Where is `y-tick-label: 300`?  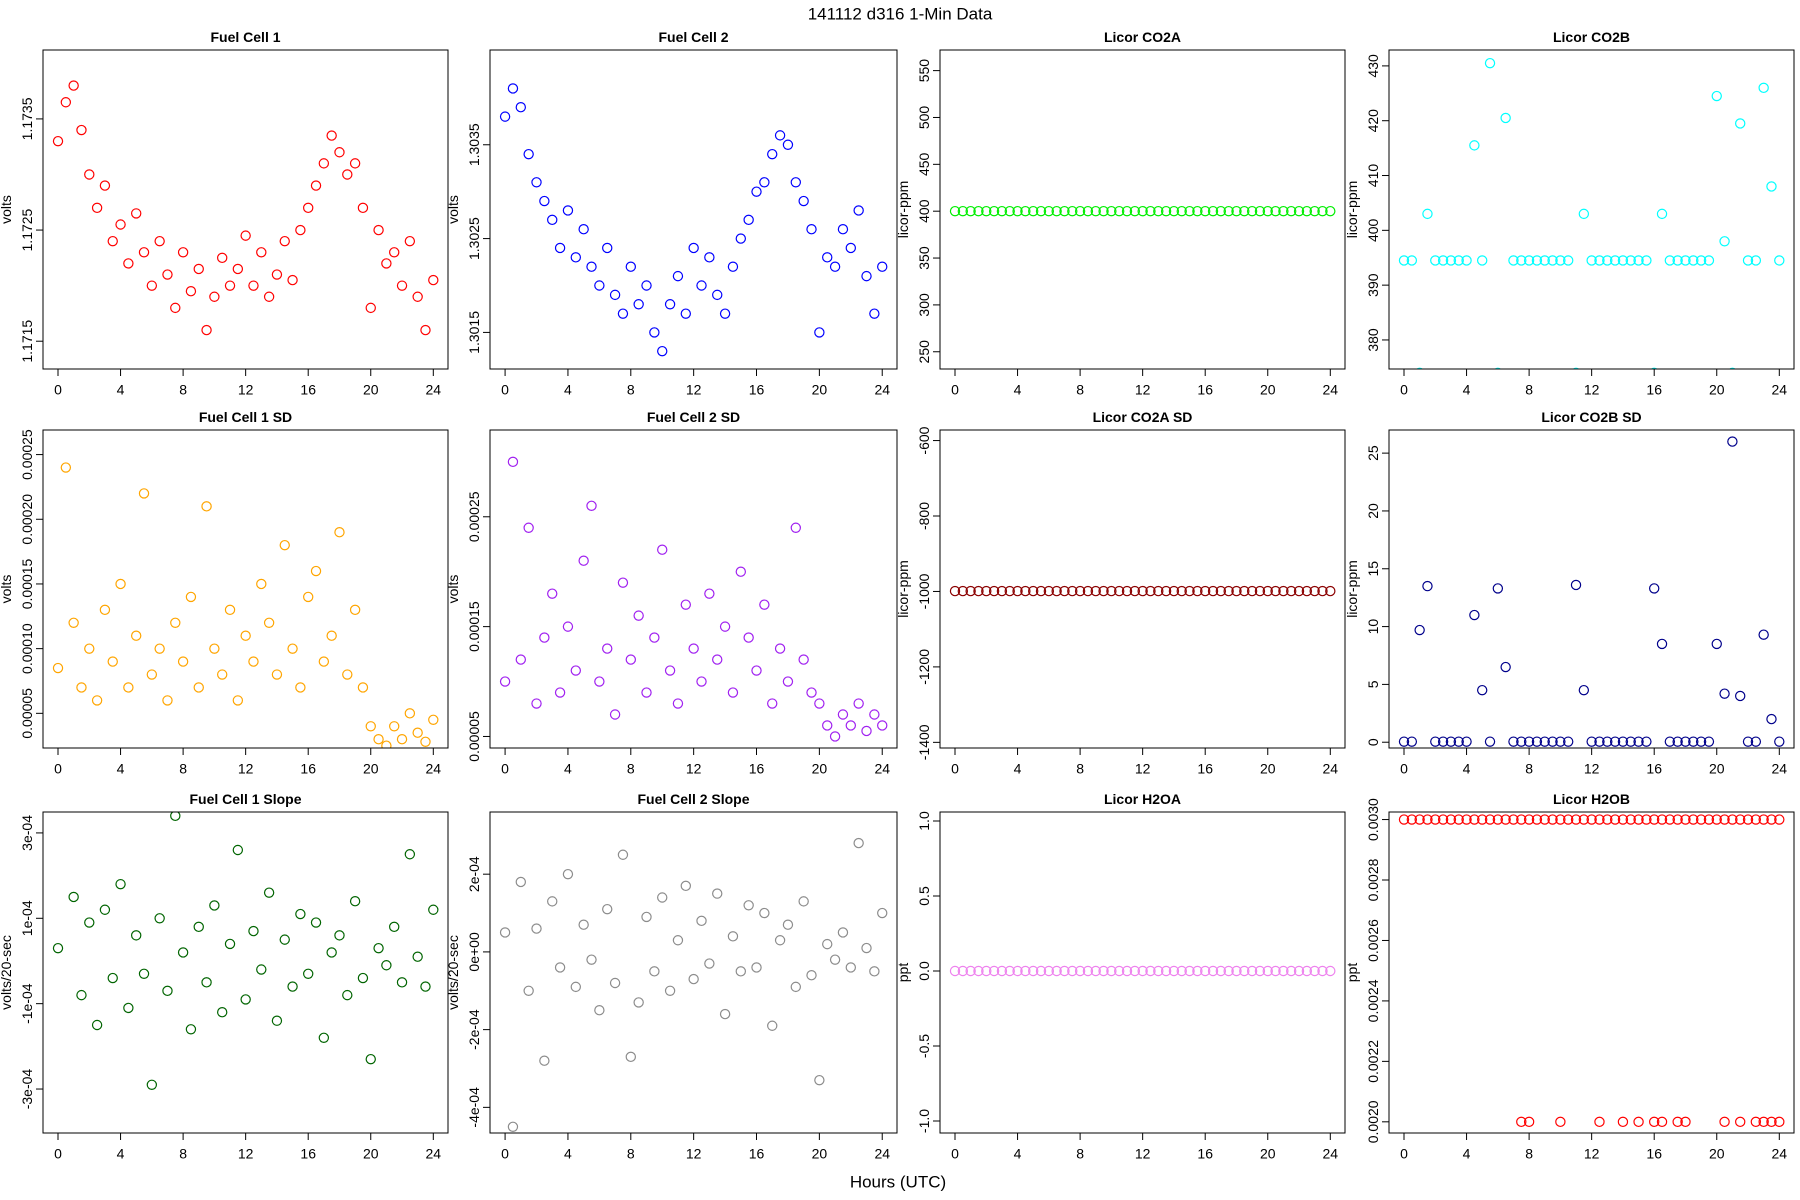
y-tick-label: 300 is located at coordinates (924, 305).